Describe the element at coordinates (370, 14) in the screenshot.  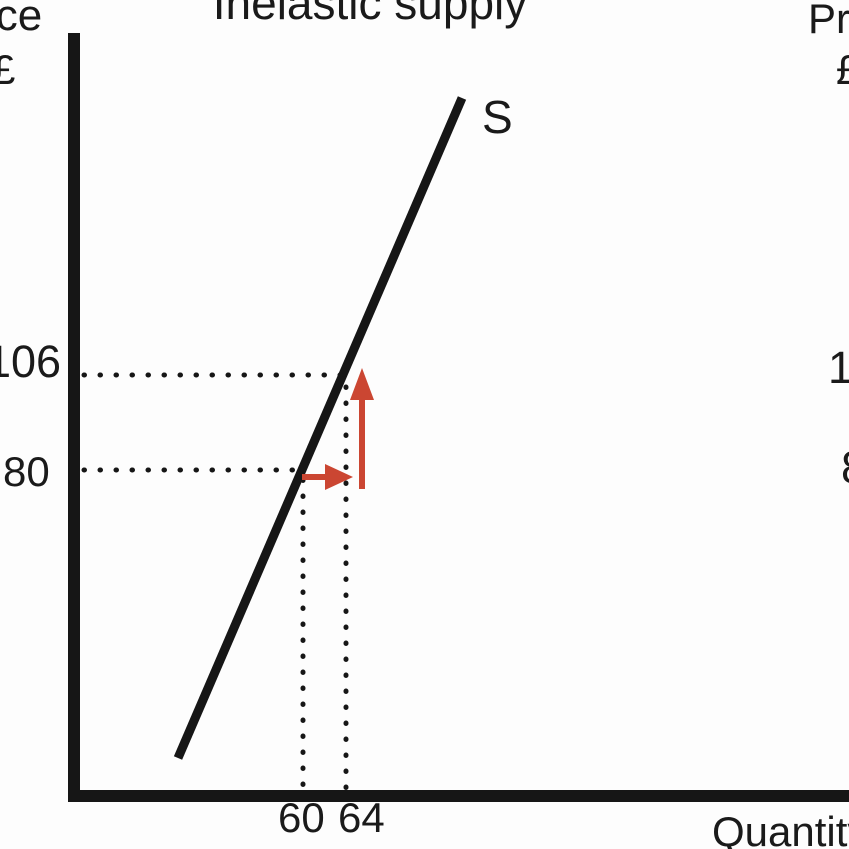
I see `chart-title: Inelastic supply` at that location.